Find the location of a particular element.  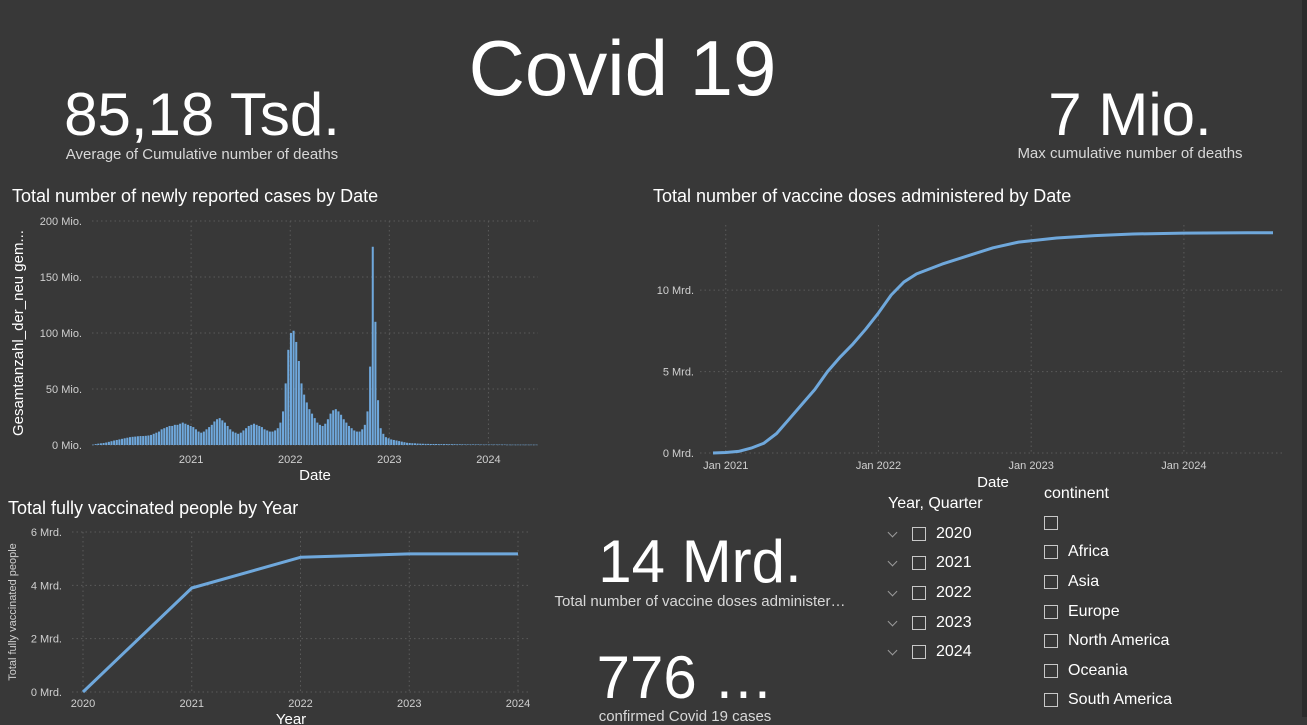

slicer-continent-item-blank is located at coordinates (1108, 523).